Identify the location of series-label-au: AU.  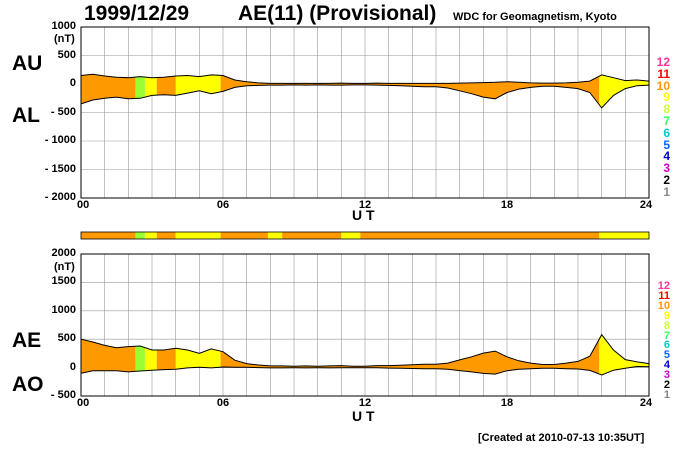
(27, 63).